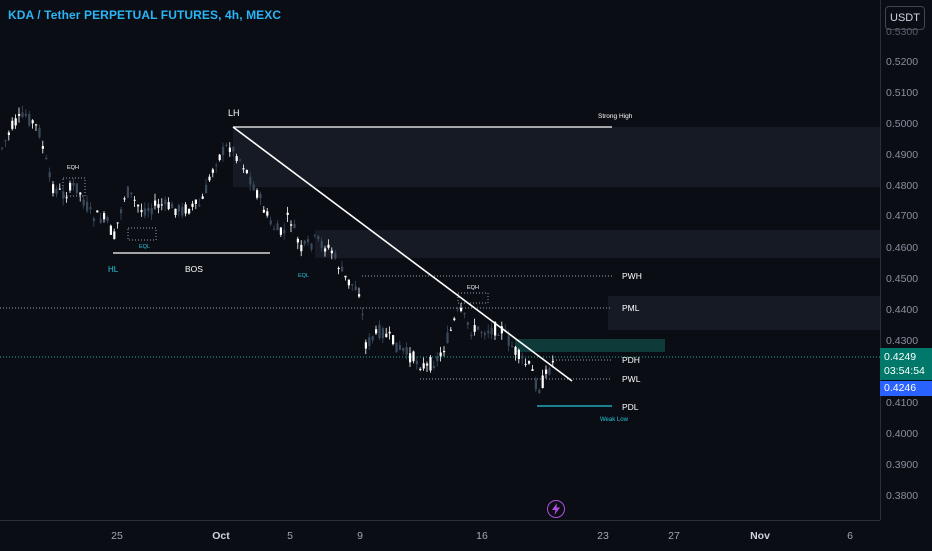 This screenshot has height=551, width=932. Describe the element at coordinates (902, 93) in the screenshot. I see `price-tick: 0.5100` at that location.